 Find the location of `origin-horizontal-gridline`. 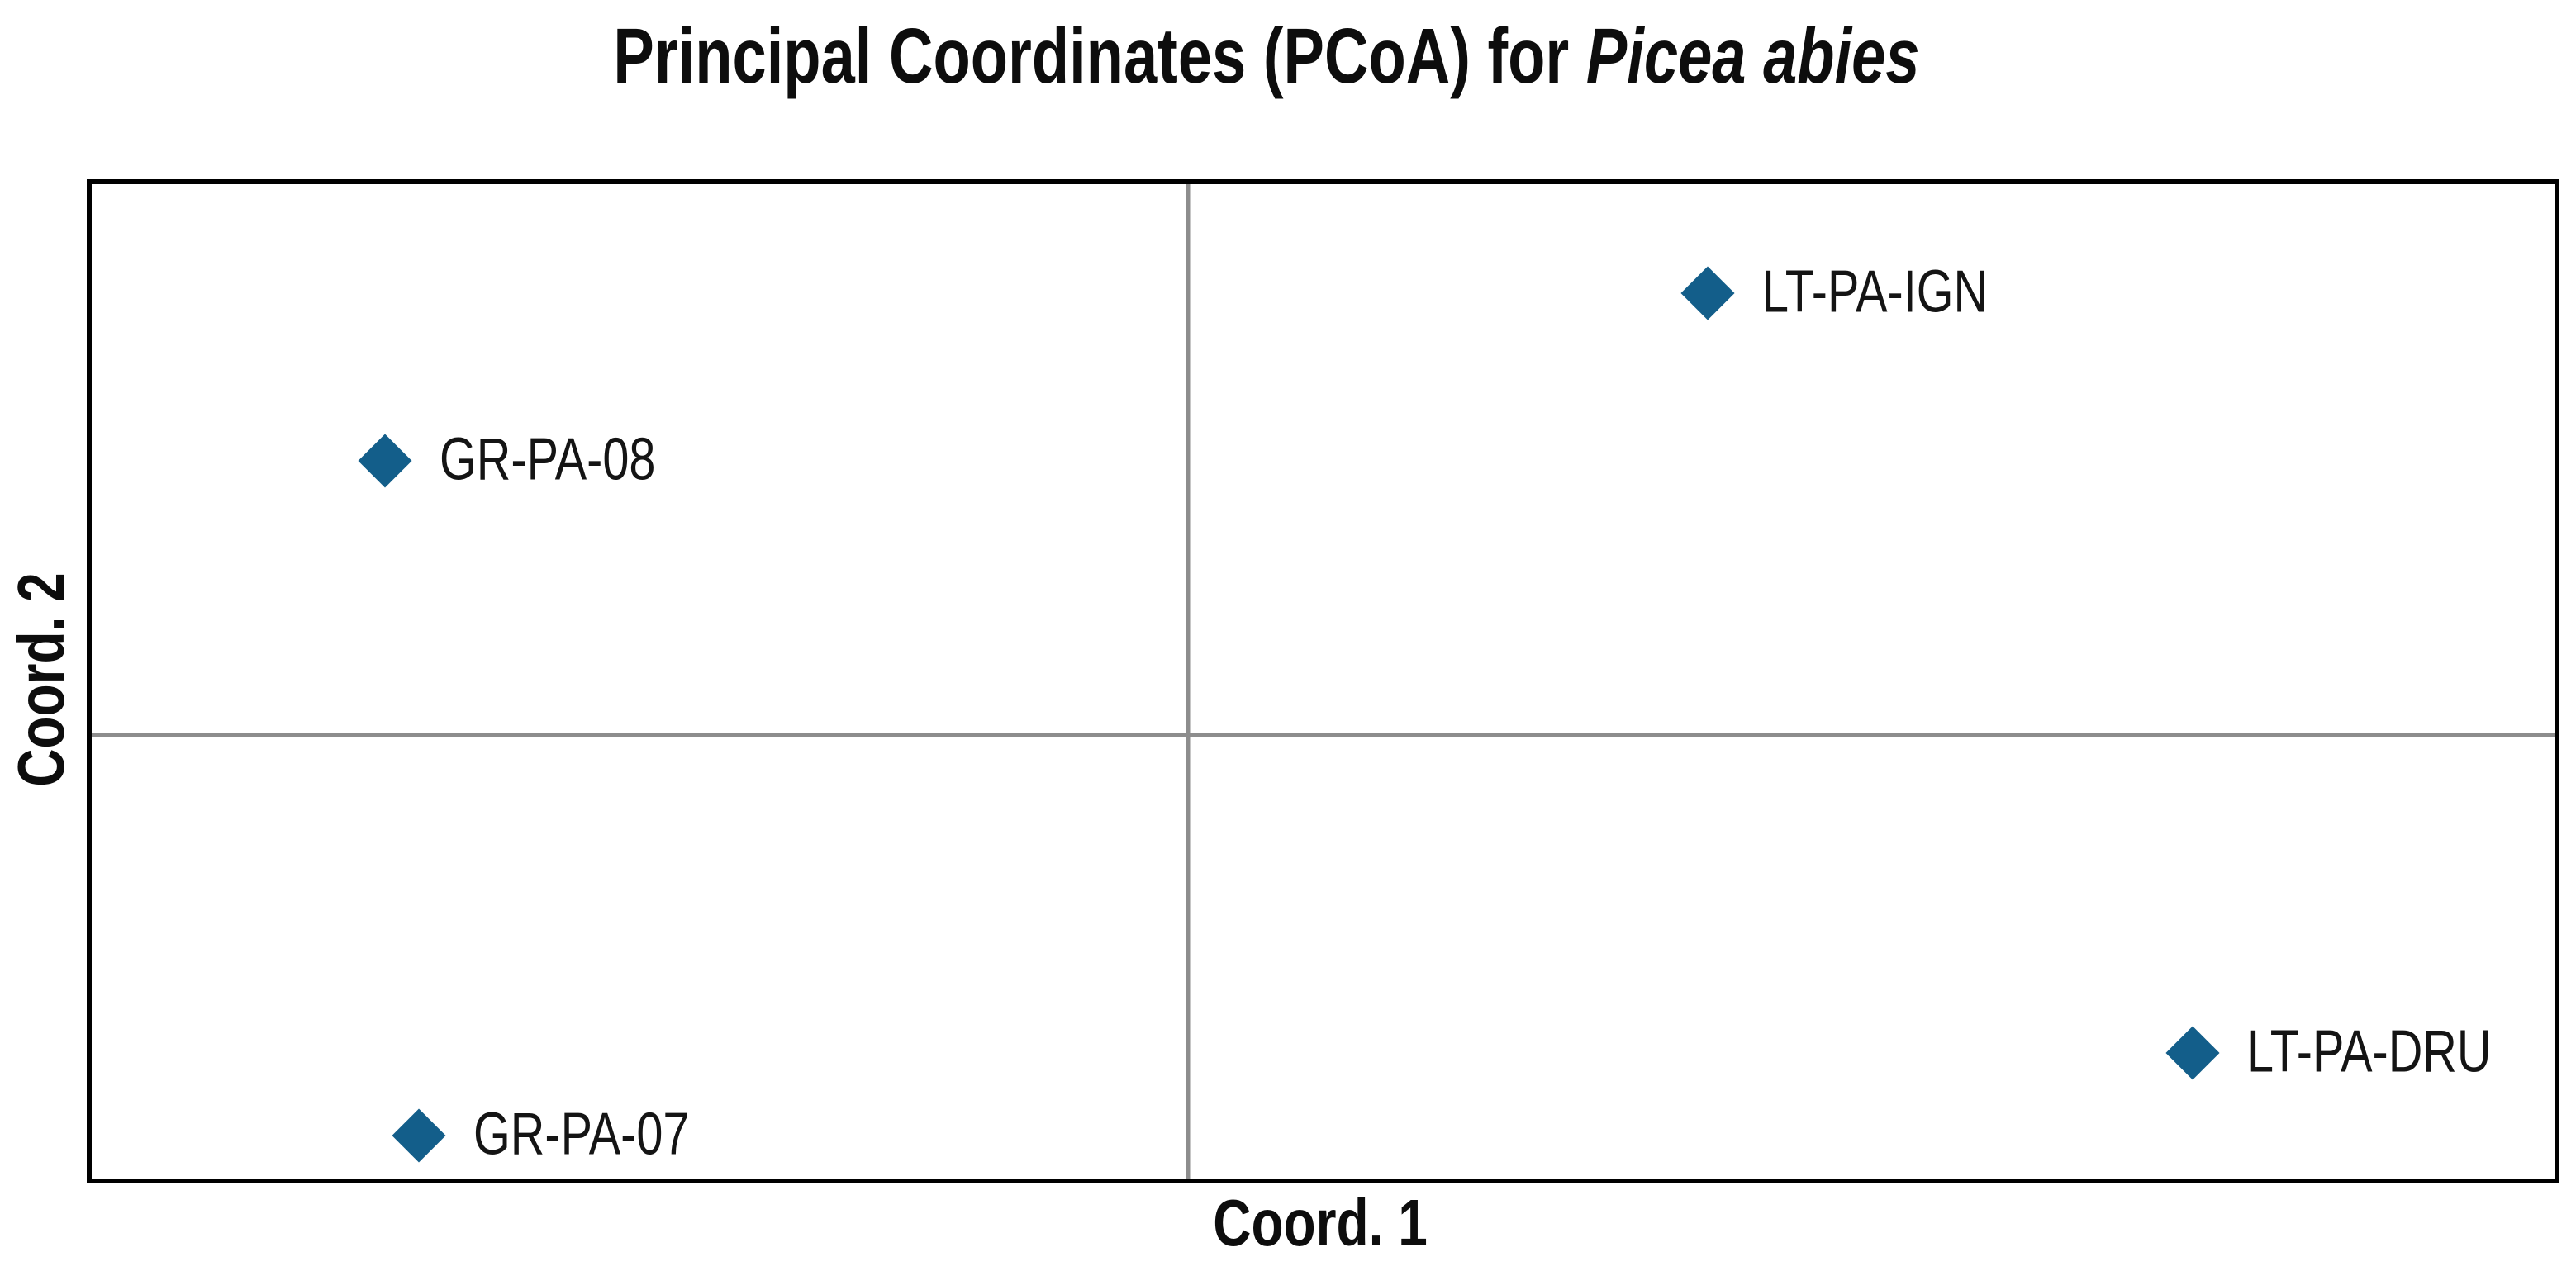

origin-horizontal-gridline is located at coordinates (1323, 735).